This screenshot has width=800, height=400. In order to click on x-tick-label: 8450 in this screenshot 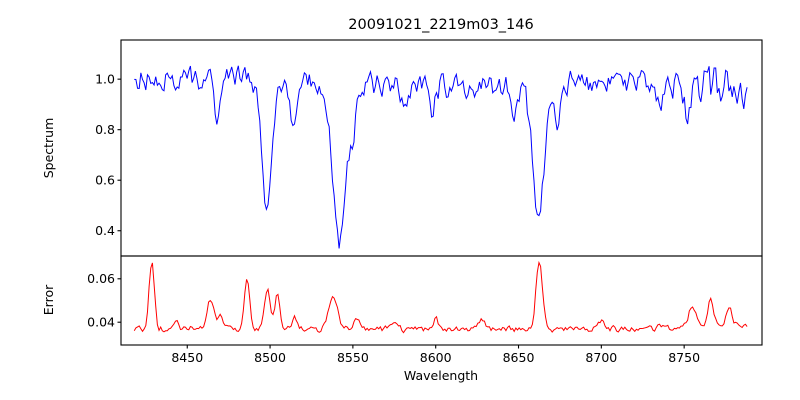, I will do `click(187, 357)`.